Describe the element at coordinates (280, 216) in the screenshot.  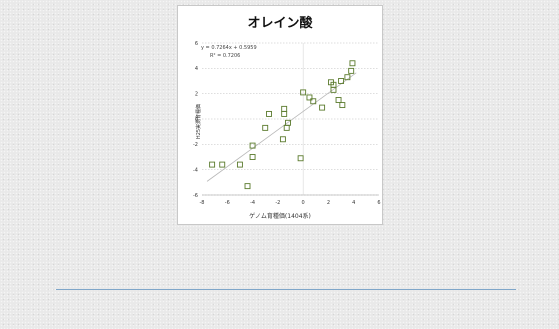
I see `x-axis-label: ゲノム育種価(1404系)` at that location.